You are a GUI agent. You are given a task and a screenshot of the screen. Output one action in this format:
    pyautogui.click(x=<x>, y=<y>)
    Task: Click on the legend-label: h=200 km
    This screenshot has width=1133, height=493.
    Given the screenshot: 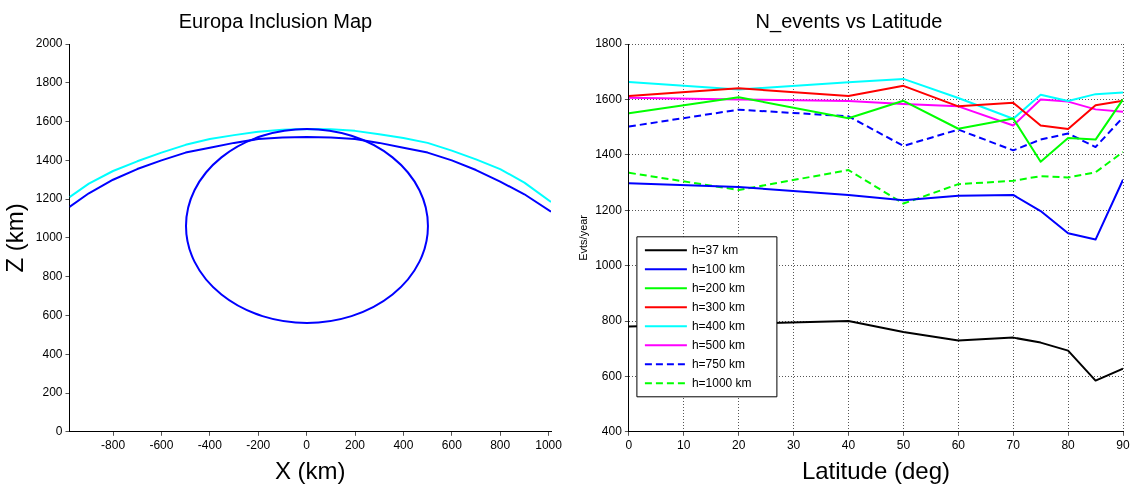 What is the action you would take?
    pyautogui.click(x=718, y=287)
    